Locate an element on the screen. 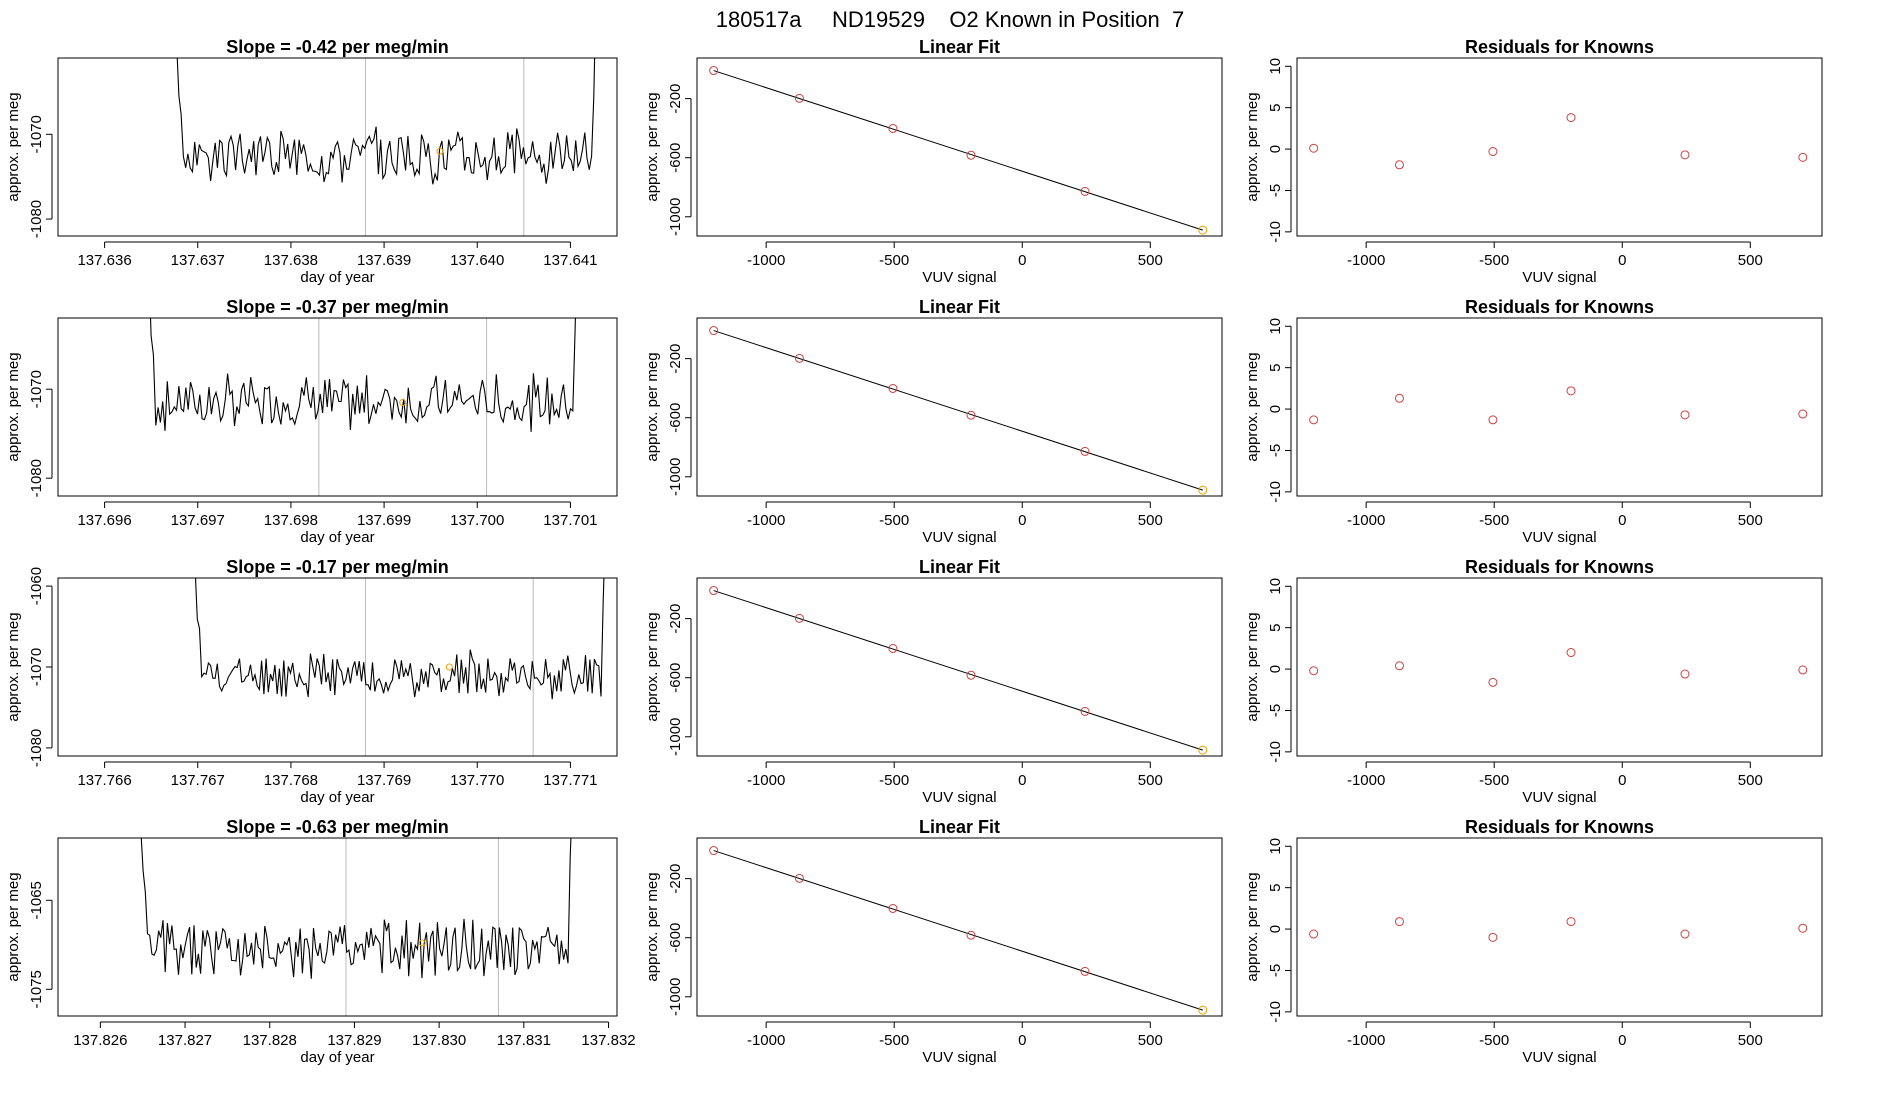  y-axis: -10 -5 0 5 10 is located at coordinates (1279, 930).